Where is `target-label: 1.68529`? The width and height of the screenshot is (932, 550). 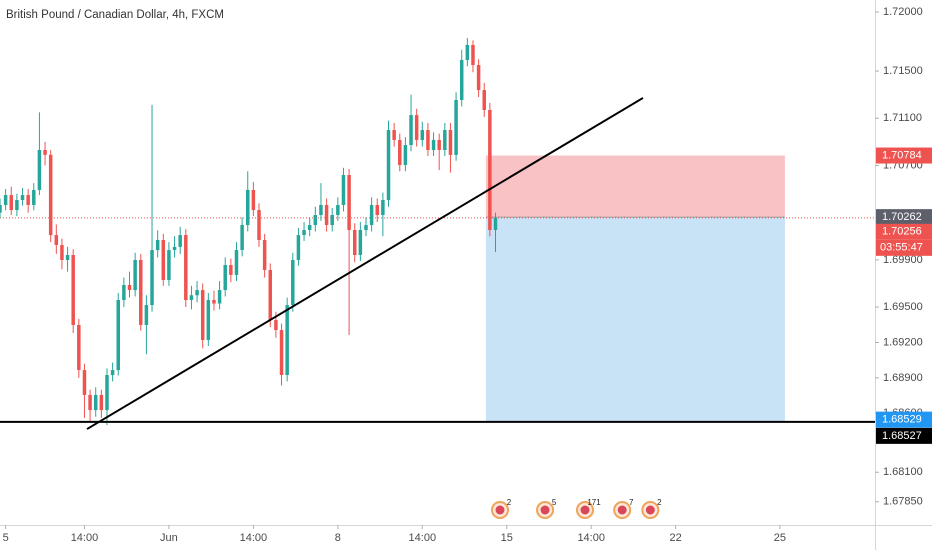 target-label: 1.68529 is located at coordinates (902, 420).